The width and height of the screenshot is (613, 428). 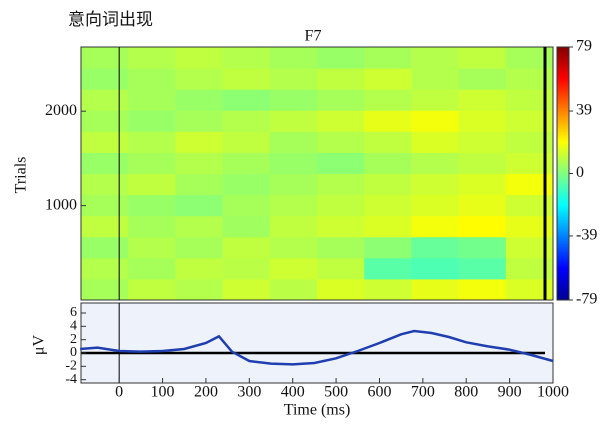 What do you see at coordinates (586, 235) in the screenshot?
I see `colorbar-tick-label: -39` at bounding box center [586, 235].